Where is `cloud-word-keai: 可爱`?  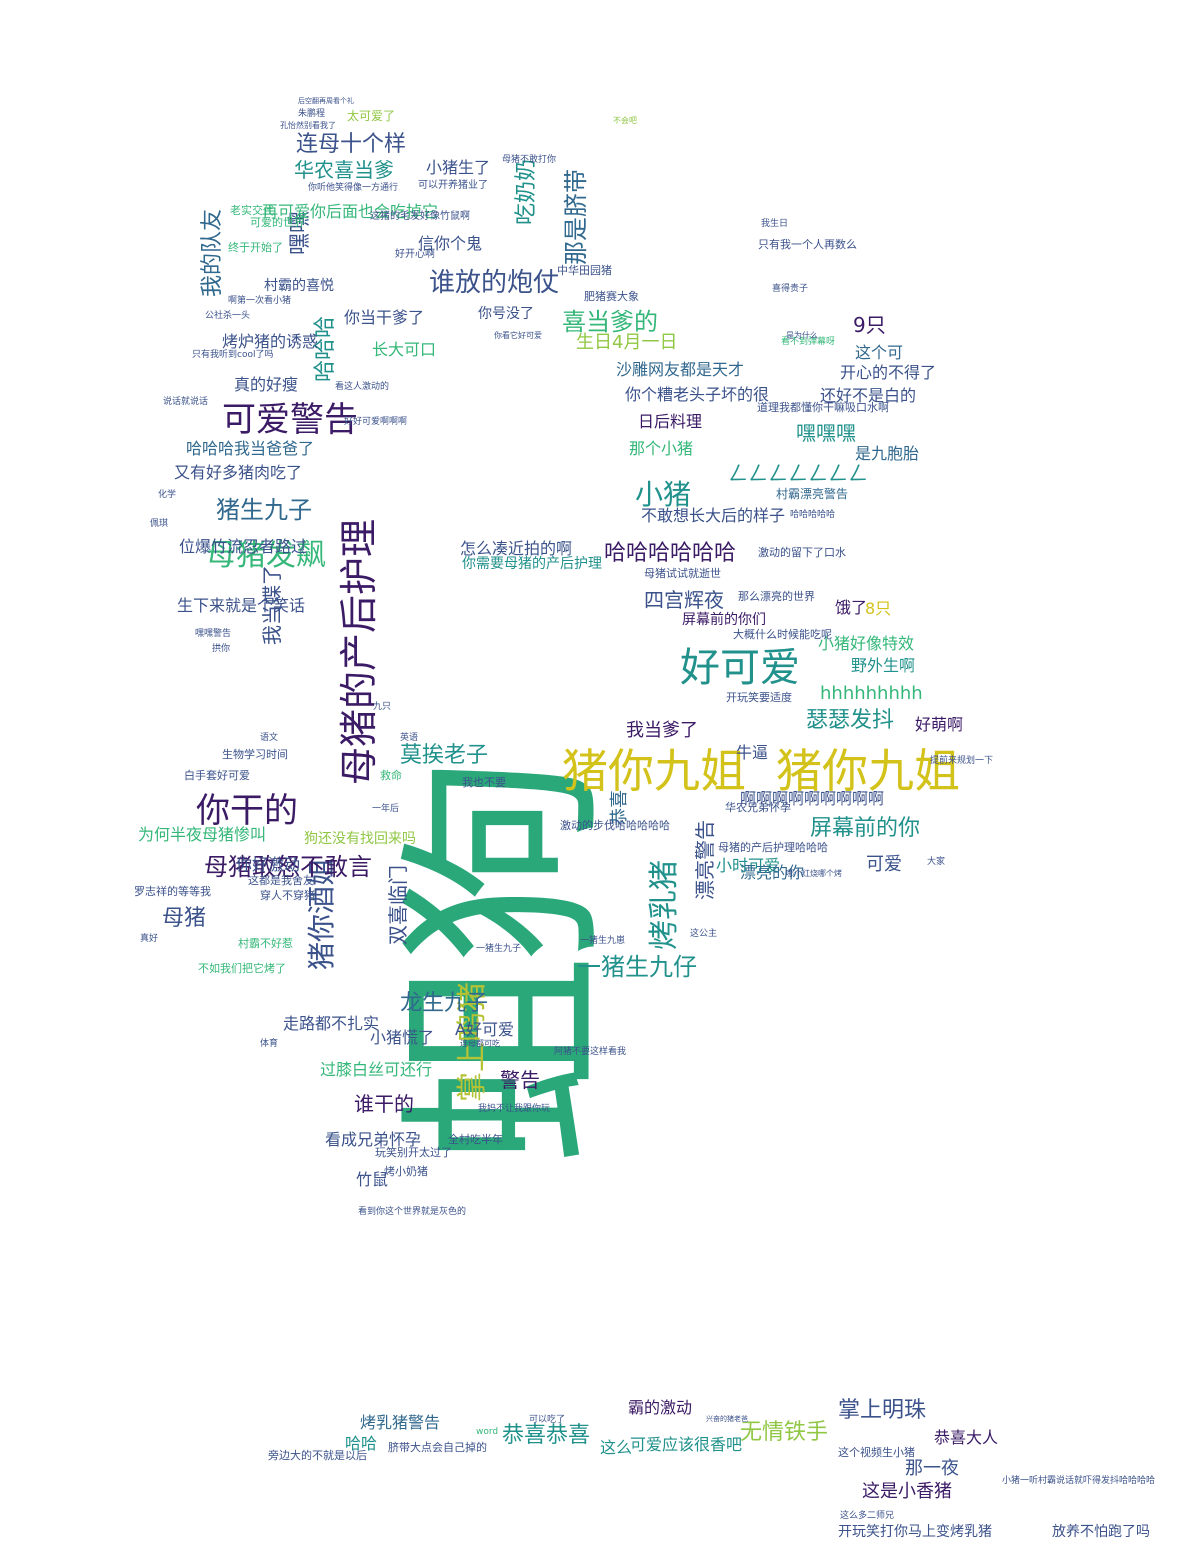 cloud-word-keai: 可爱 is located at coordinates (884, 864).